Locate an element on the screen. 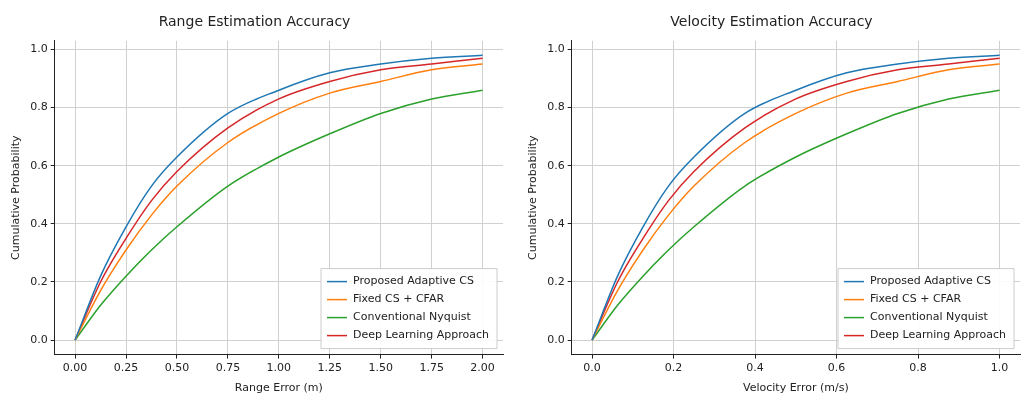 The height and width of the screenshot is (403, 1035). chart-title: Velocity Estimation Accuracy is located at coordinates (771, 21).